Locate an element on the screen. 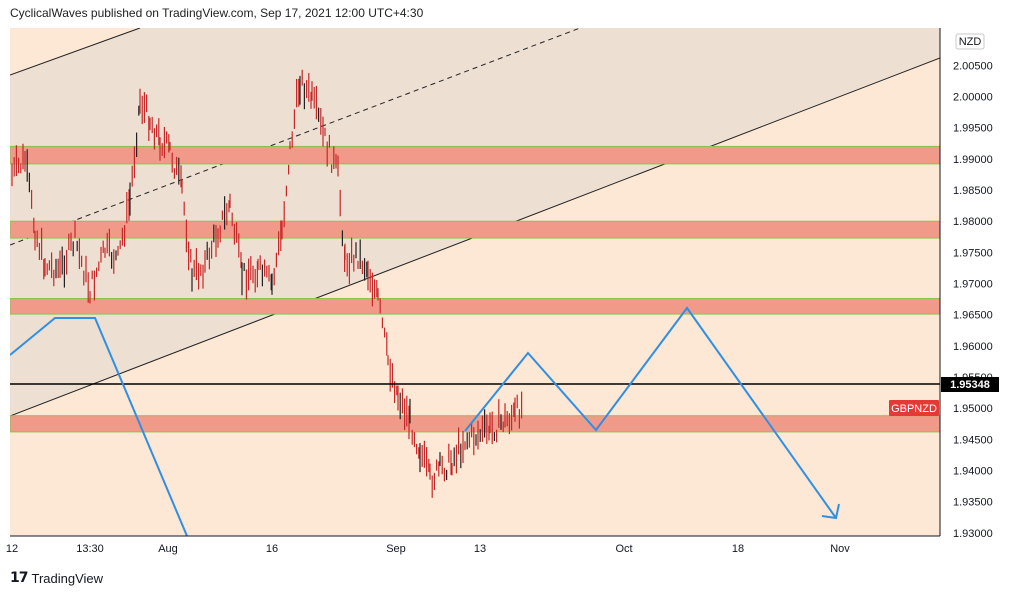 This screenshot has width=1009, height=598. y-tick-label: 1.95000 is located at coordinates (973, 409).